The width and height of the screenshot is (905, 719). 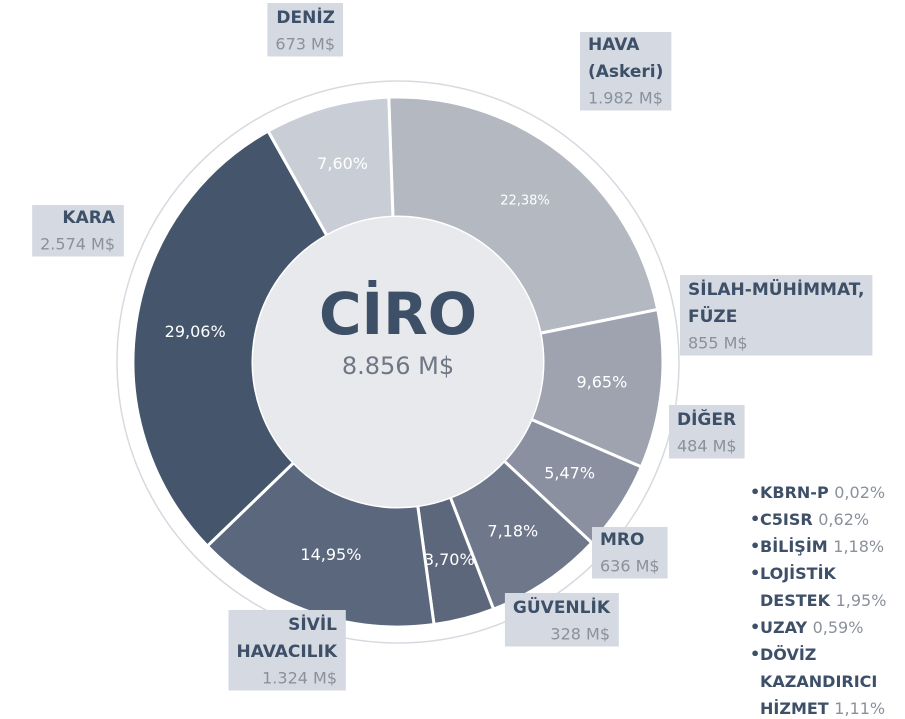 What do you see at coordinates (569, 473) in the screenshot?
I see `percent-label: 5,47%` at bounding box center [569, 473].